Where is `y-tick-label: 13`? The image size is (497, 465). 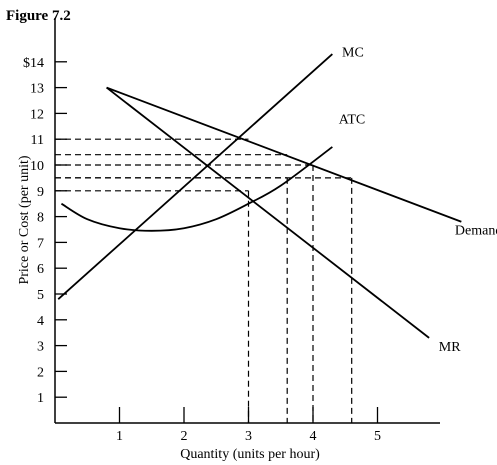 y-tick-label: 13 is located at coordinates (37, 89).